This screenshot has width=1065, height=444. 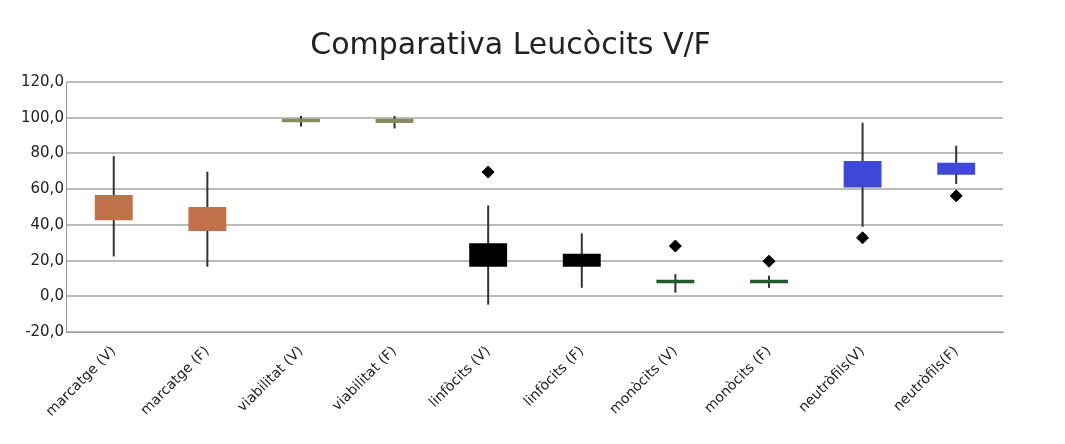 What do you see at coordinates (47, 188) in the screenshot?
I see `y-tick-label: 60,0` at bounding box center [47, 188].